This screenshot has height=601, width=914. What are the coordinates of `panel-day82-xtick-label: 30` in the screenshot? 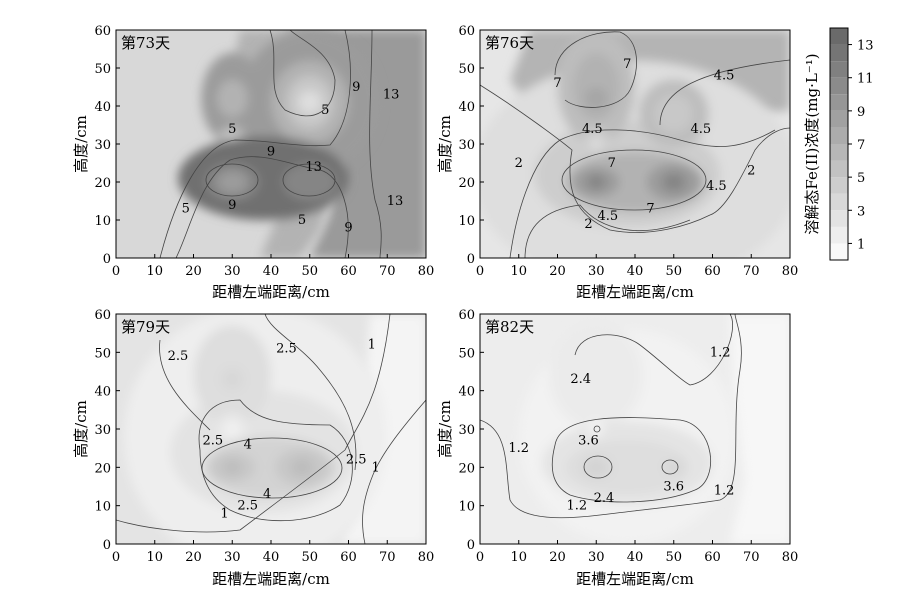 It's located at (596, 557).